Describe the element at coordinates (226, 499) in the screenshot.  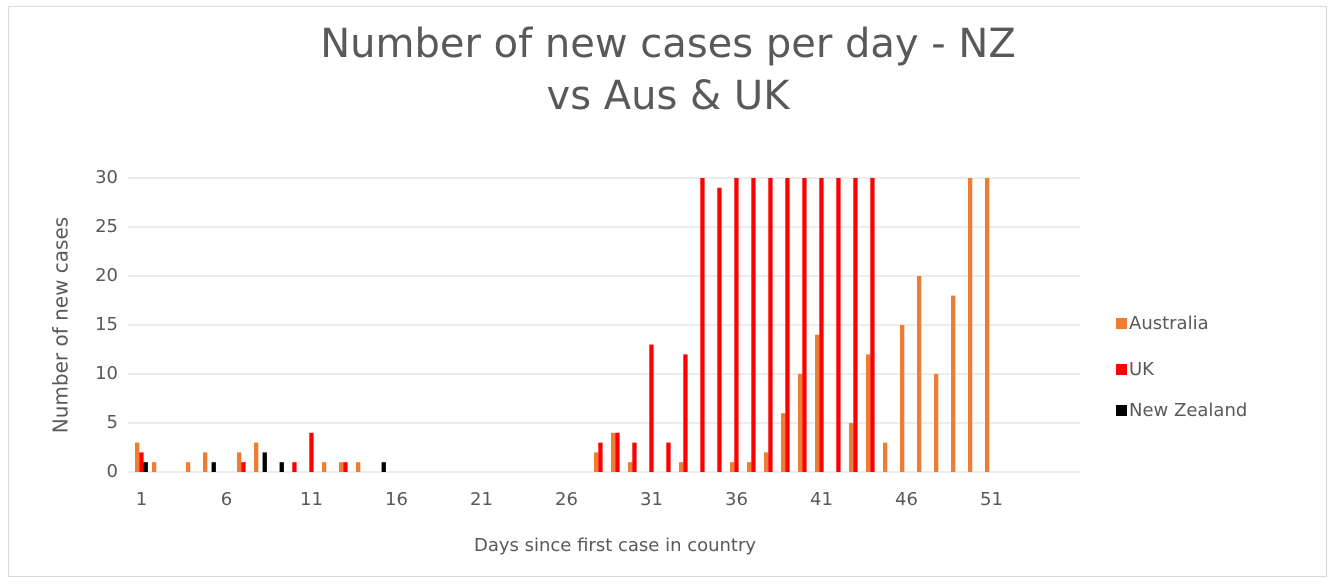
I see `x-tick-label: 6` at that location.